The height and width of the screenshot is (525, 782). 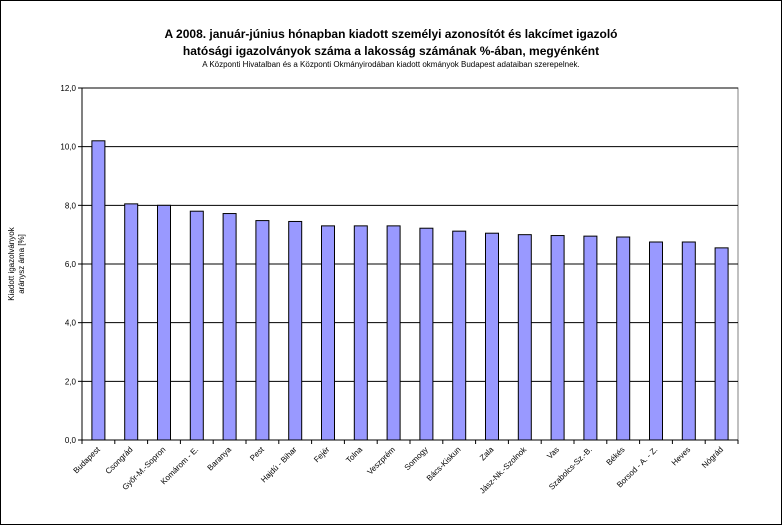 I want to click on y-tick-label: 8,0, so click(x=71, y=205).